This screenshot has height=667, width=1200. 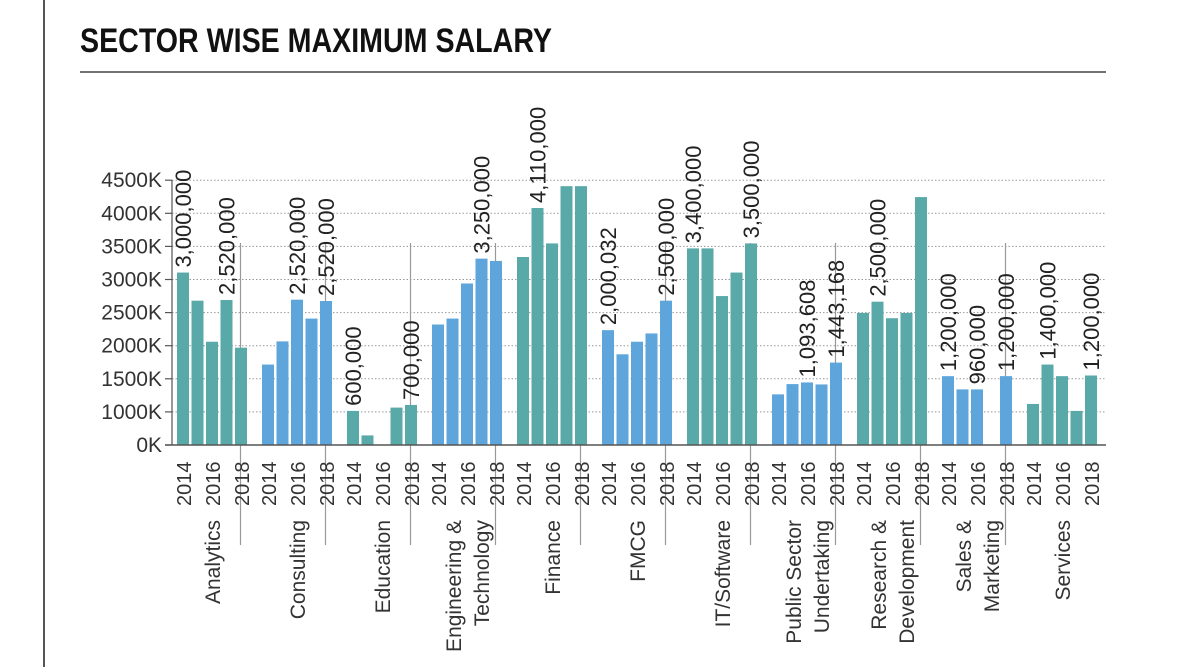 I want to click on category-label: Research &, so click(x=879, y=575).